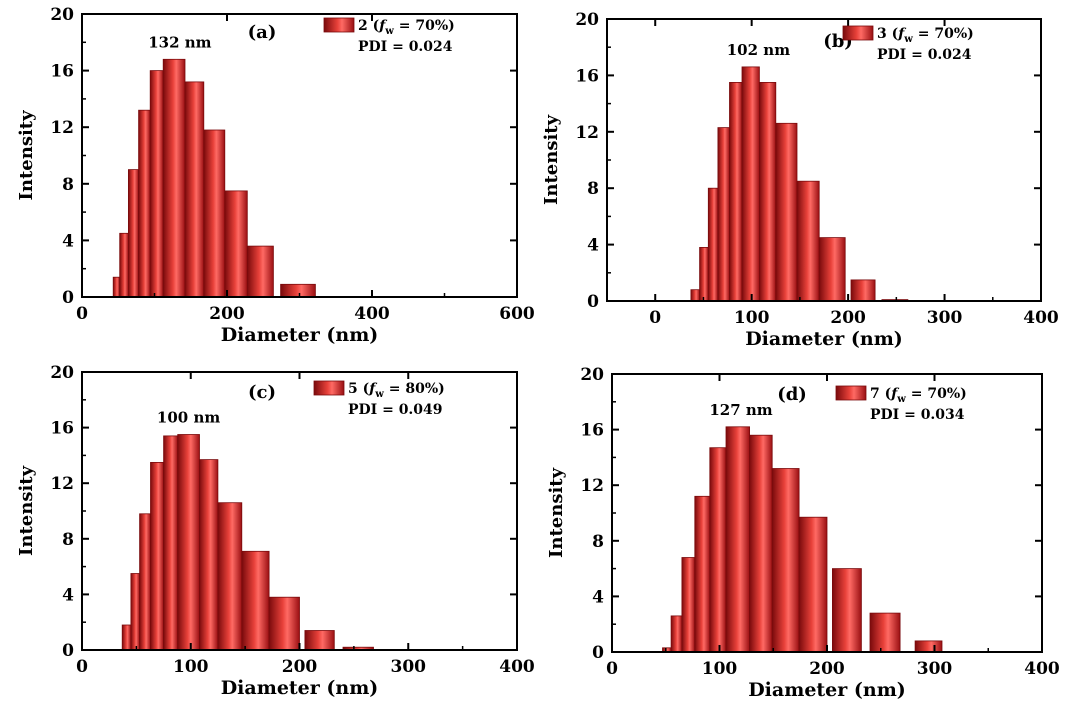 Image resolution: width=1069 pixels, height=701 pixels. I want to click on x-tick-label: 600, so click(517, 314).